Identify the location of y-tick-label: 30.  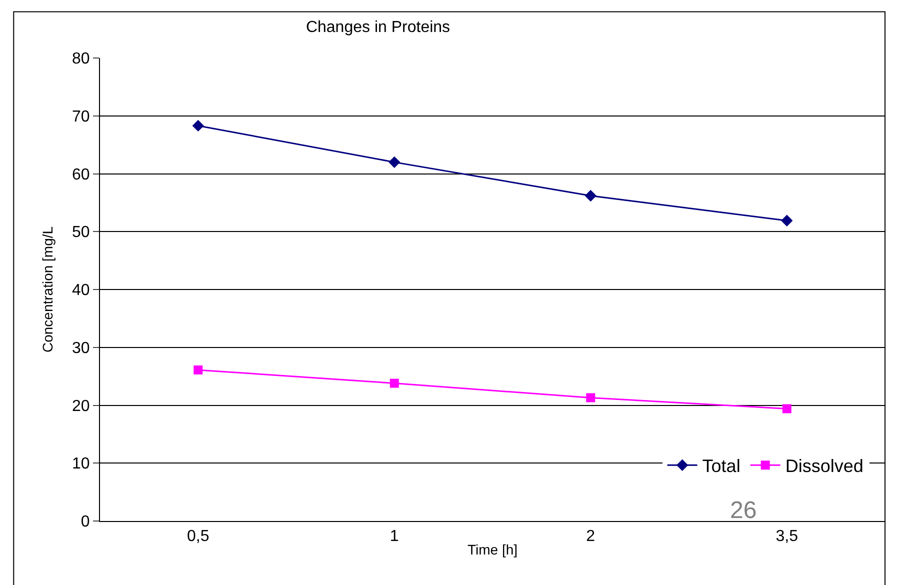
(81, 348).